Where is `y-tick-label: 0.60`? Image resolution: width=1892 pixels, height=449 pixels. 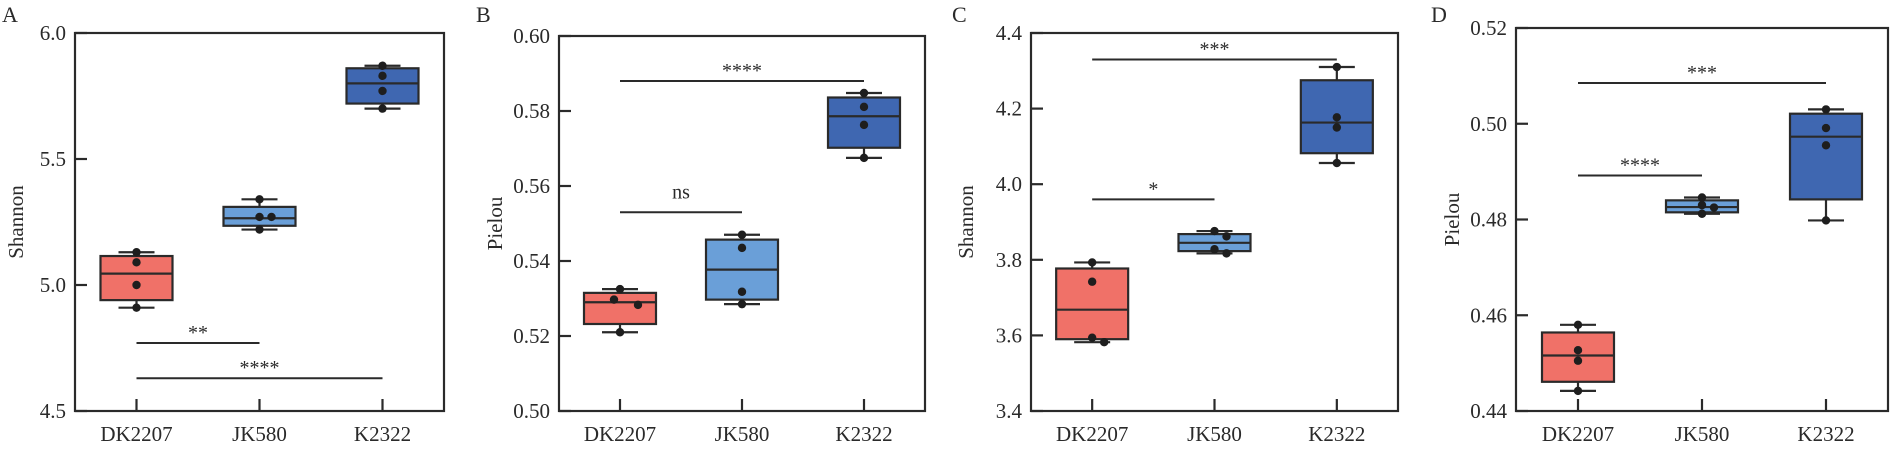 y-tick-label: 0.60 is located at coordinates (531, 36).